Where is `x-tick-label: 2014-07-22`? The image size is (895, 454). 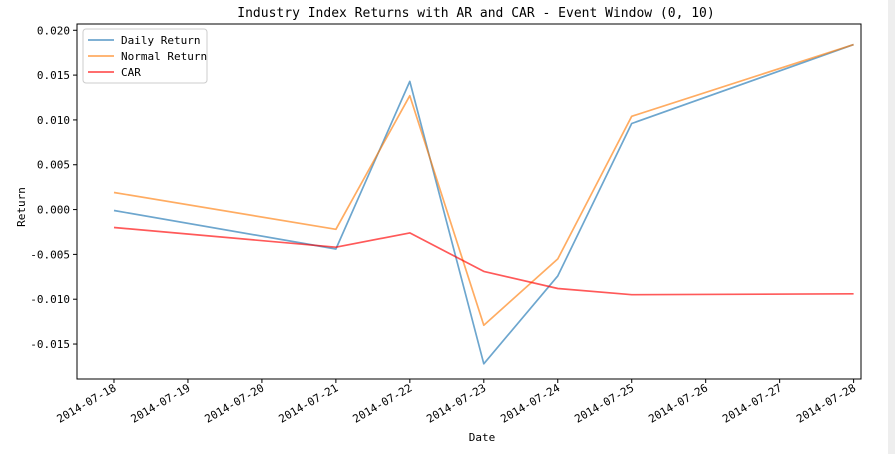 x-tick-label: 2014-07-22 is located at coordinates (382, 403).